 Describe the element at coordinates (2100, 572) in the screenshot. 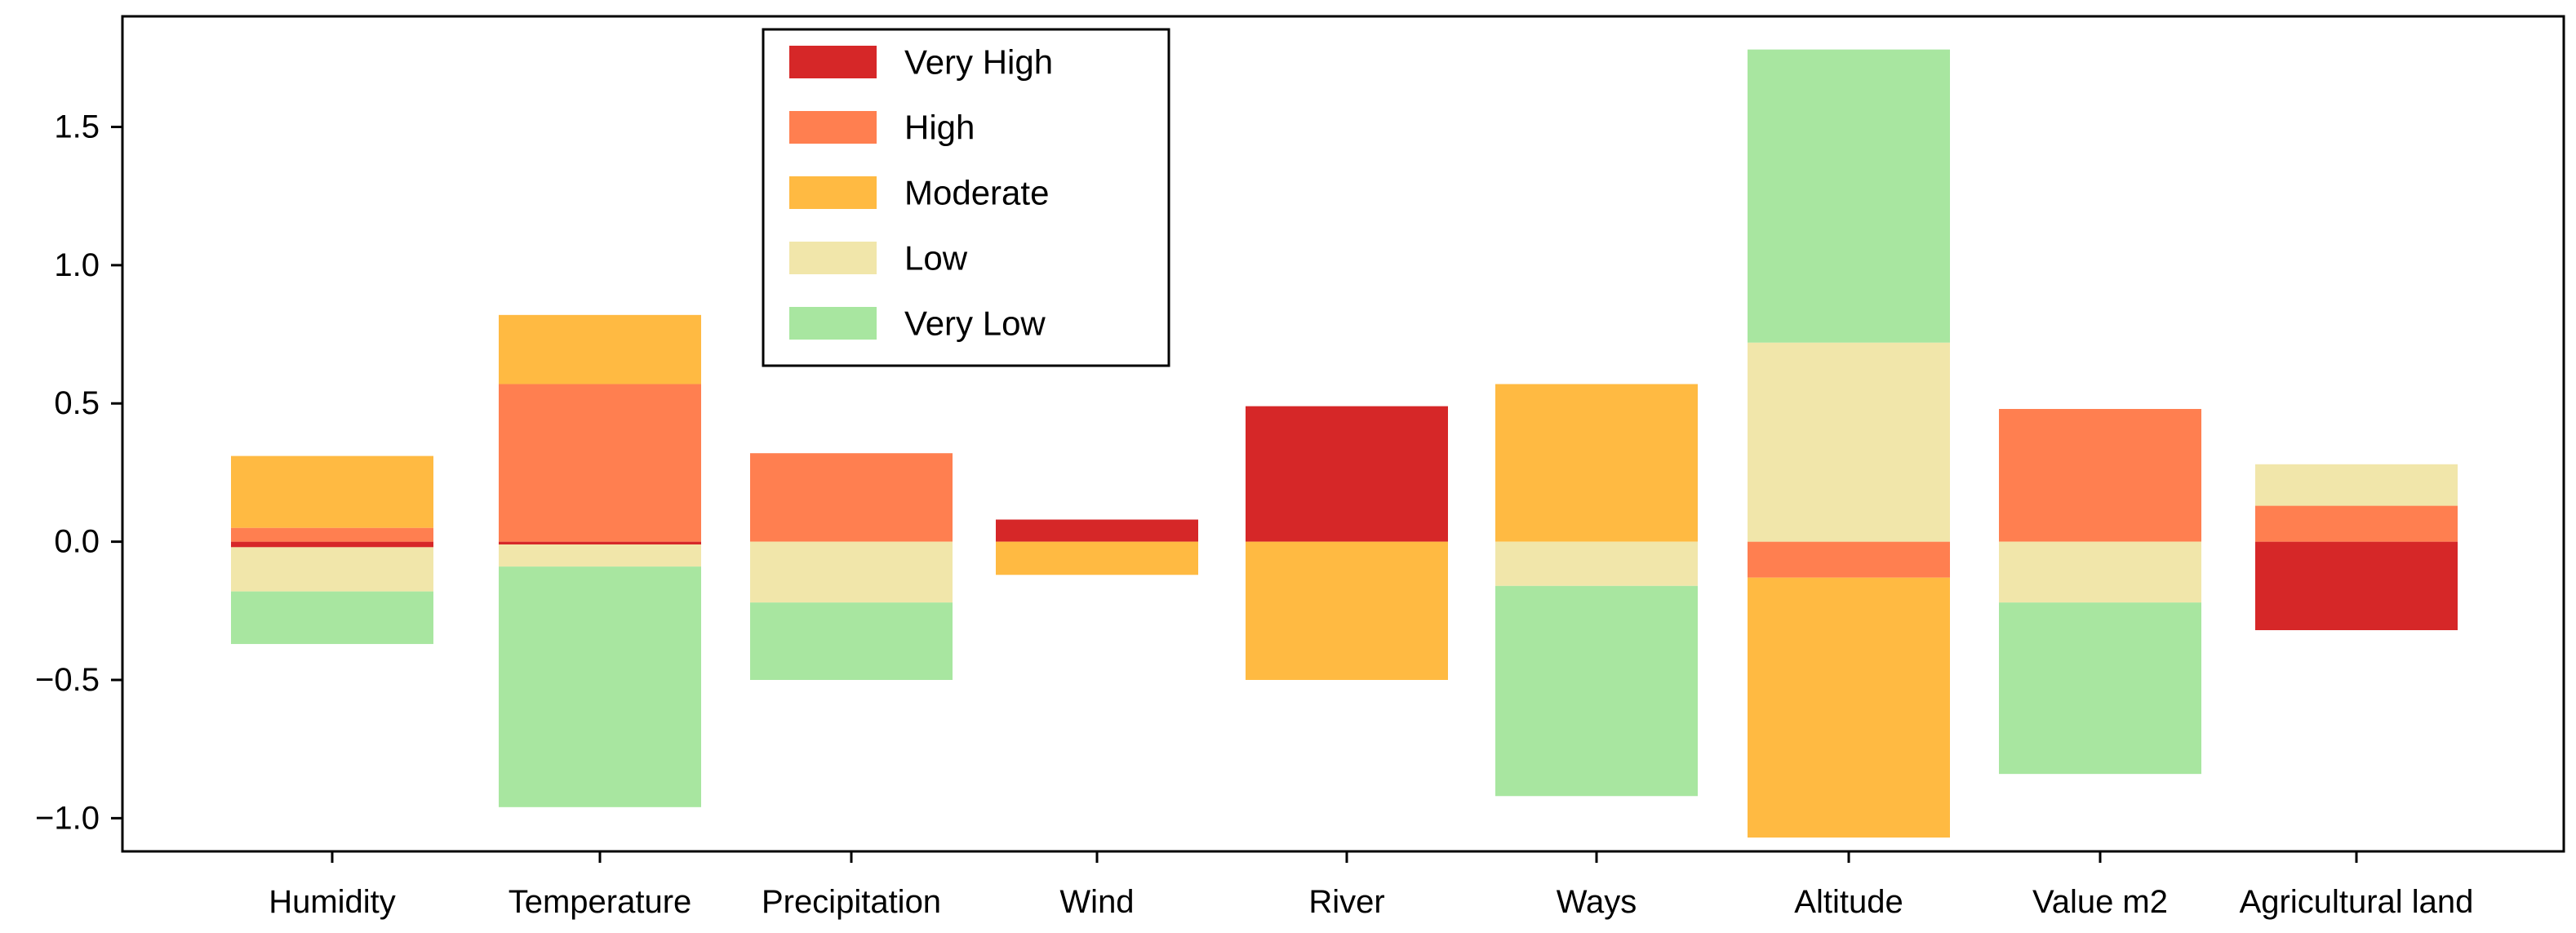

I see `bar-value-m2-low` at that location.